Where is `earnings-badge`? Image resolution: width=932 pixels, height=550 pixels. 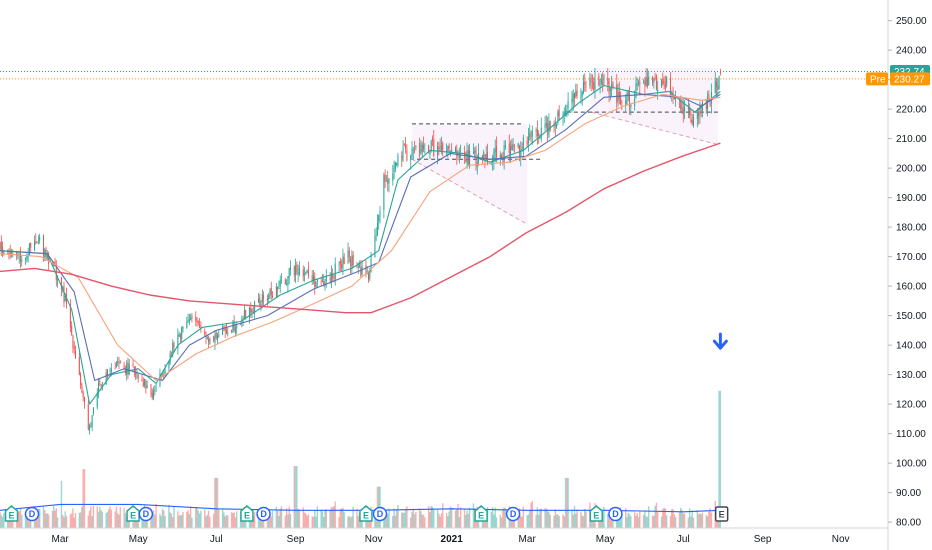
earnings-badge is located at coordinates (366, 513).